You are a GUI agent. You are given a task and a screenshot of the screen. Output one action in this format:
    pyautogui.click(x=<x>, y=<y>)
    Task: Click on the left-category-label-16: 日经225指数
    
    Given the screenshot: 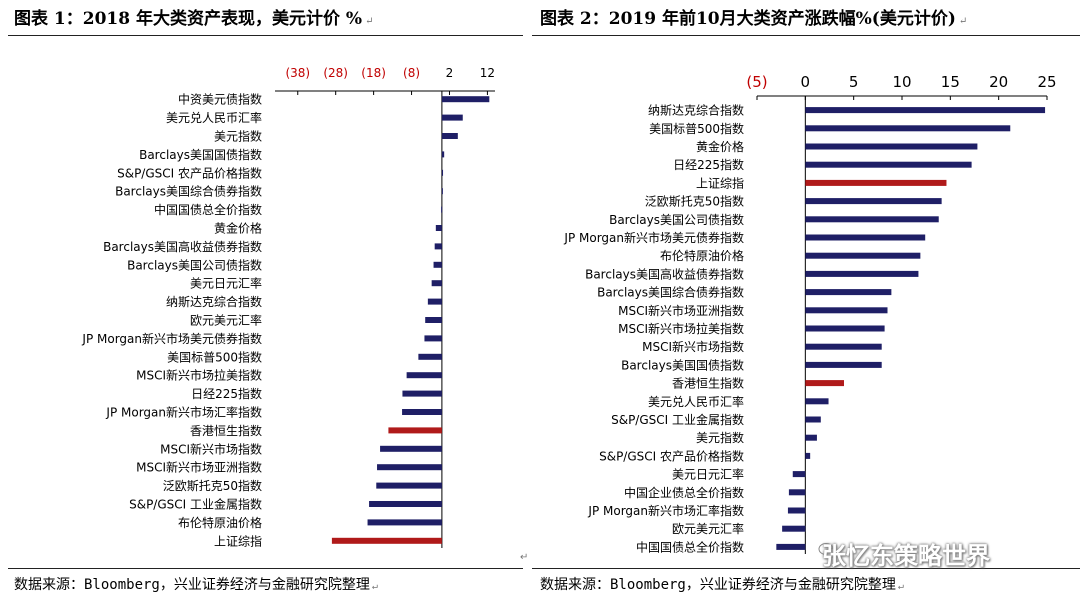 What is the action you would take?
    pyautogui.click(x=226, y=393)
    